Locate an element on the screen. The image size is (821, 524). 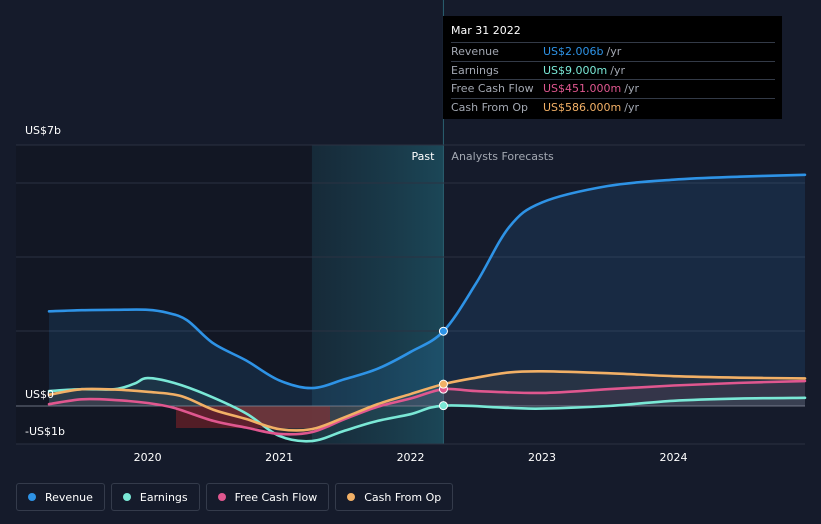
legend-item-free-cash-flow: Free Cash Flow is located at coordinates (267, 497).